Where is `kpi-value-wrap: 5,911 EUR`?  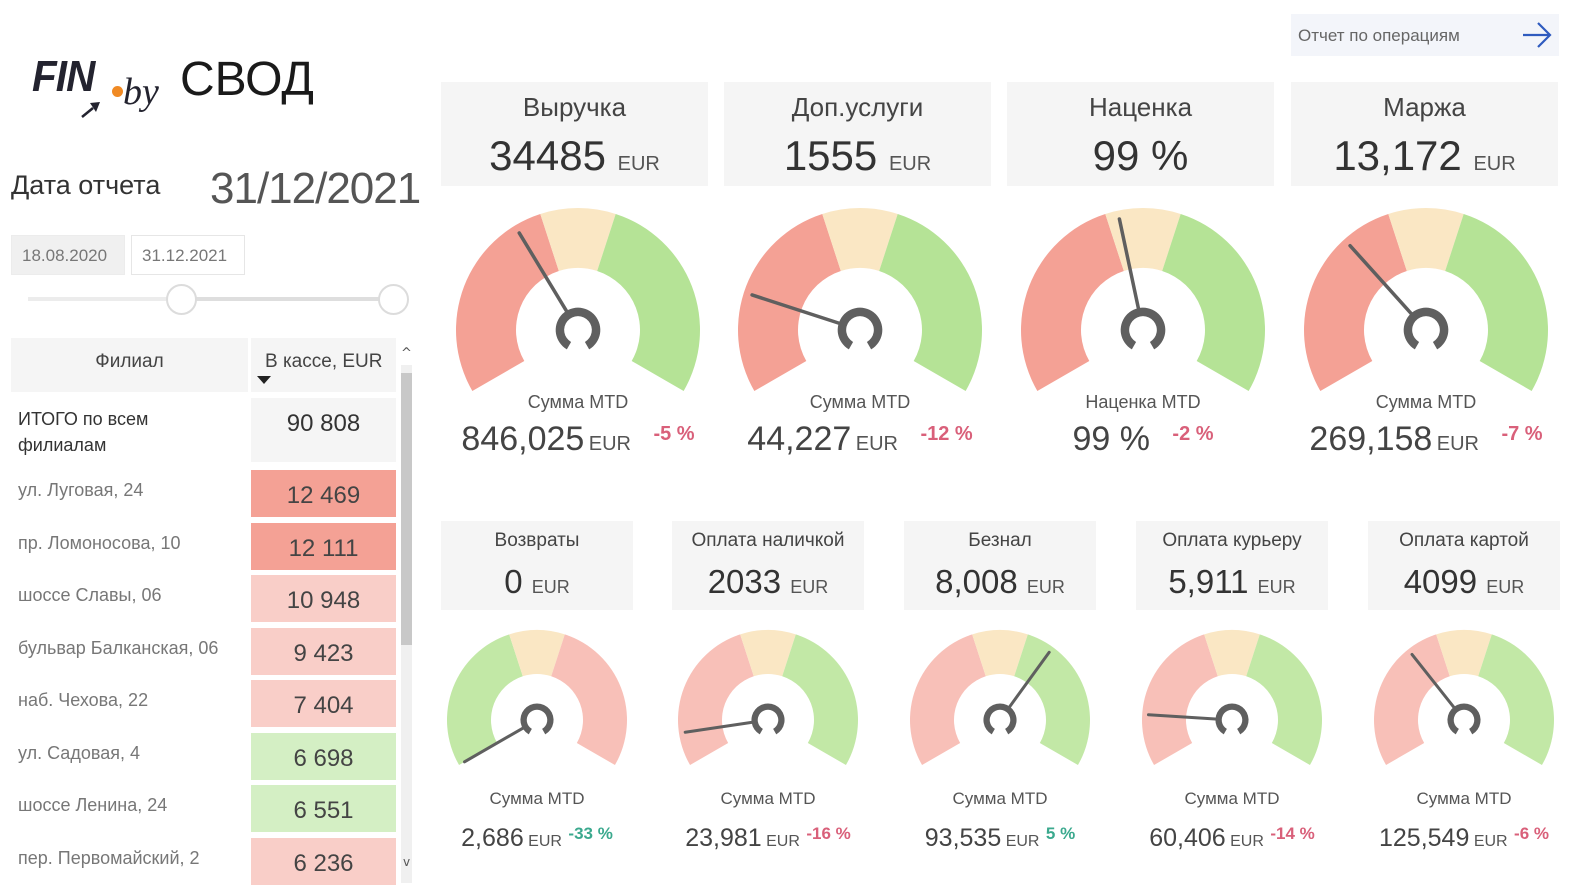 kpi-value-wrap: 5,911 EUR is located at coordinates (1232, 582).